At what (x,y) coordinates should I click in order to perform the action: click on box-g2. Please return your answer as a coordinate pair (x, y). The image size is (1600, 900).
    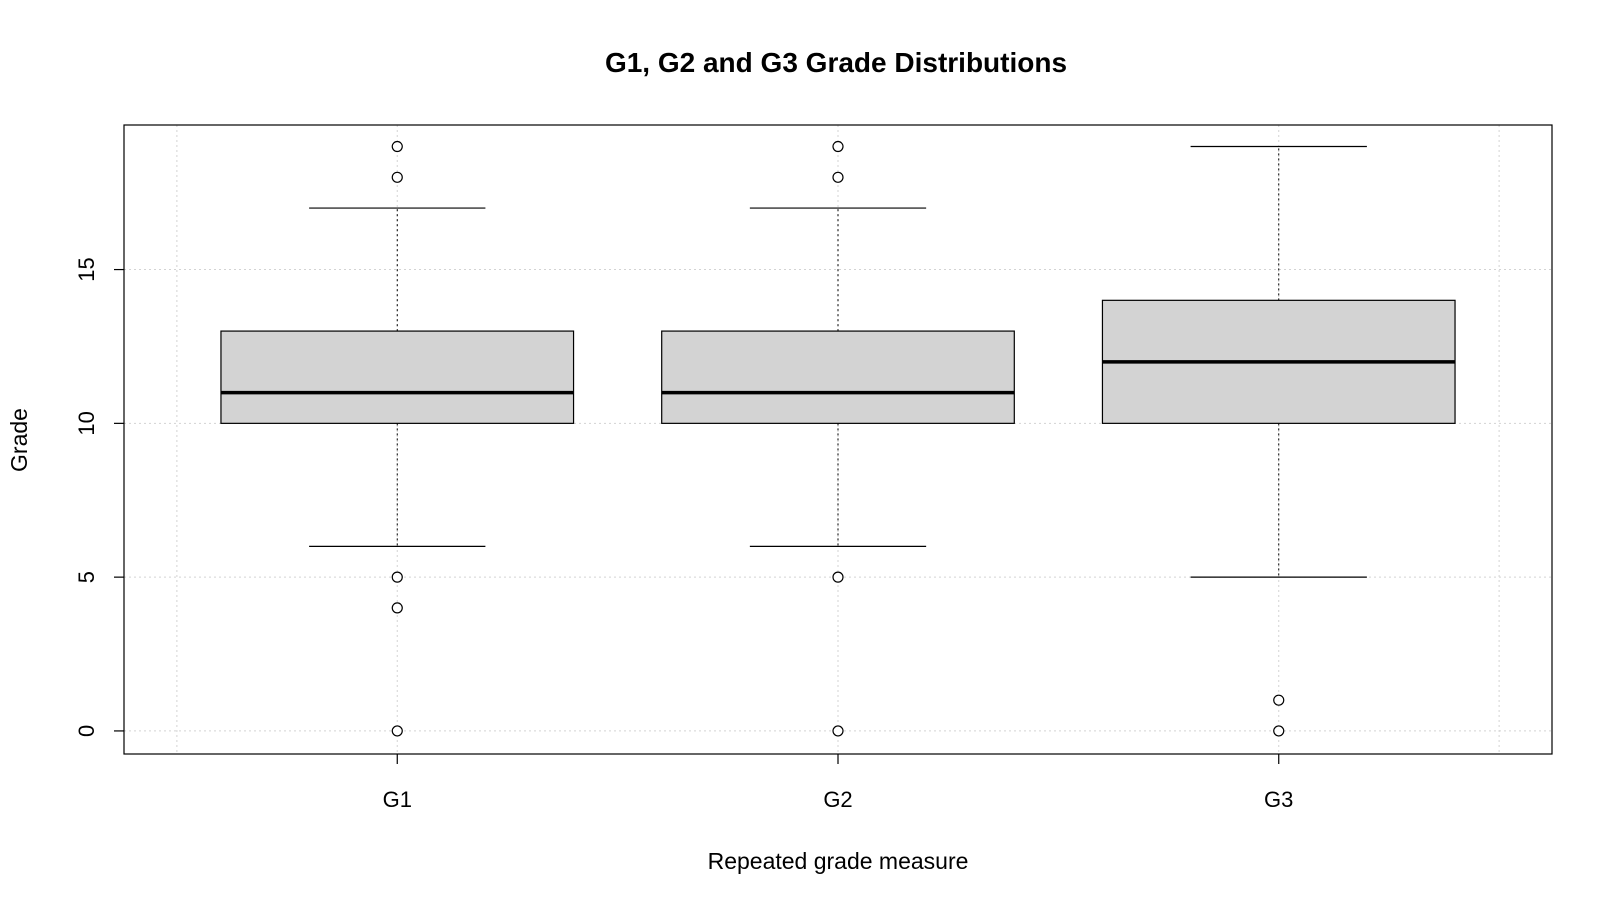
    Looking at the image, I should click on (838, 438).